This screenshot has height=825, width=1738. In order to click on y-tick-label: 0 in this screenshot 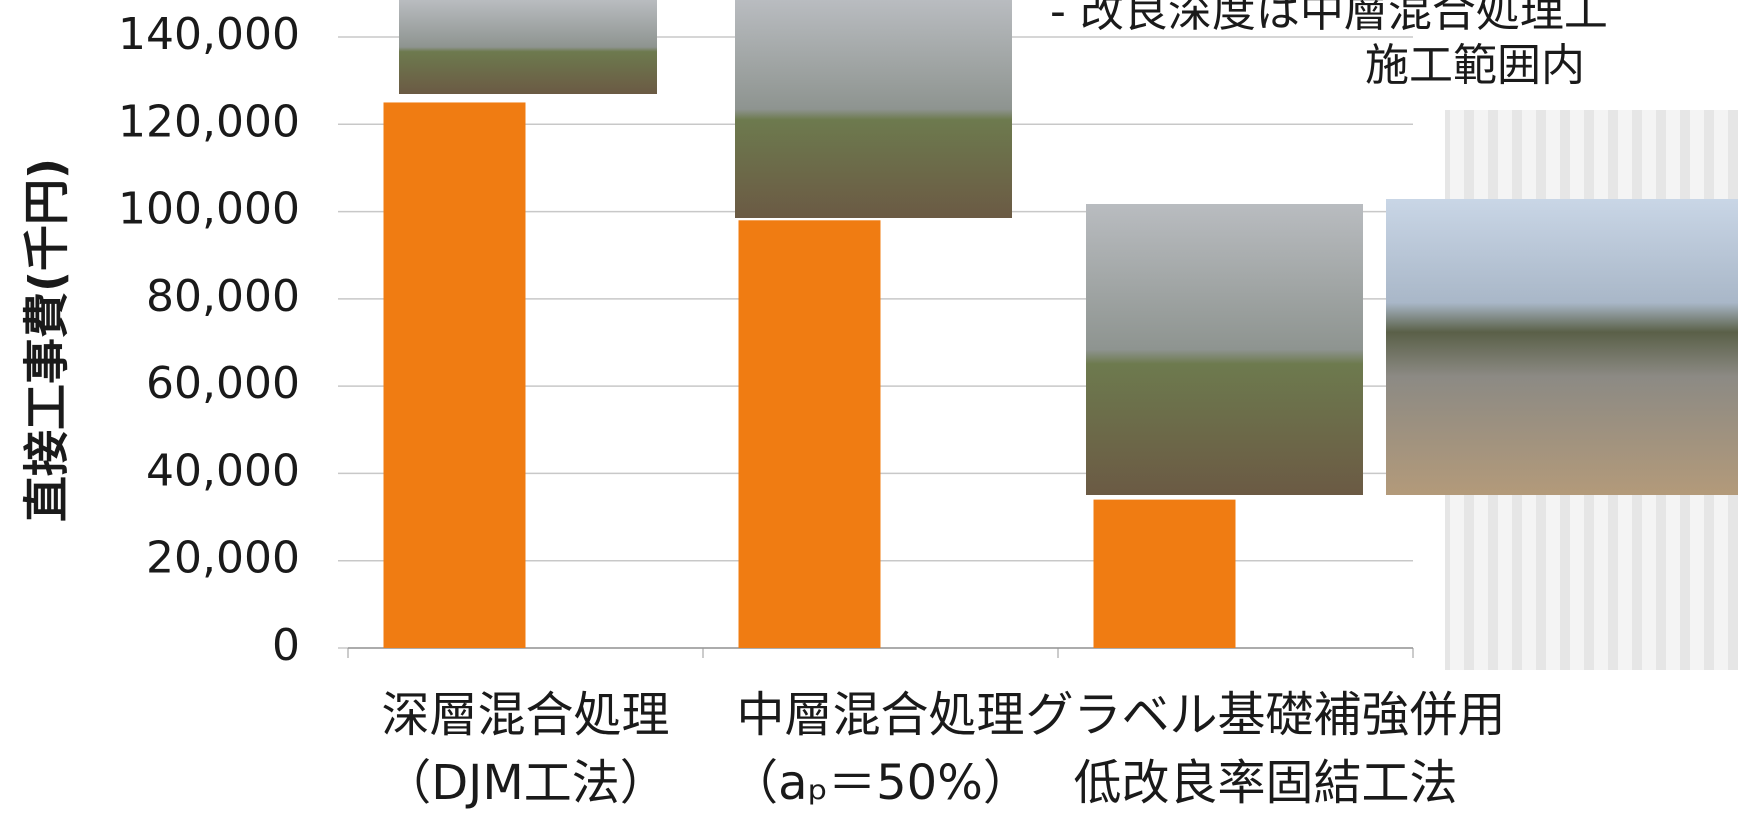, I will do `click(286, 645)`.